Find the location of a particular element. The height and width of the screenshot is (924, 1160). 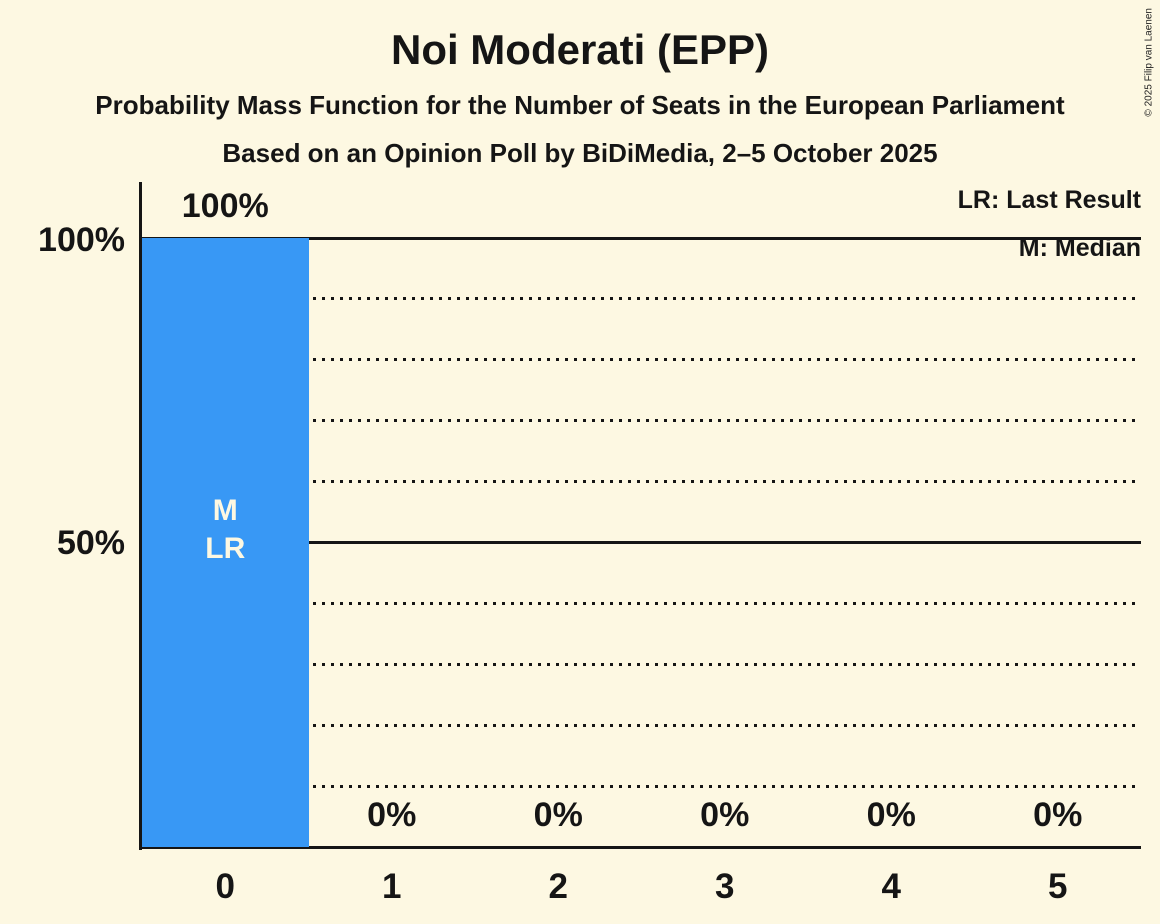

x-tick-label-0: 0 is located at coordinates (225, 886).